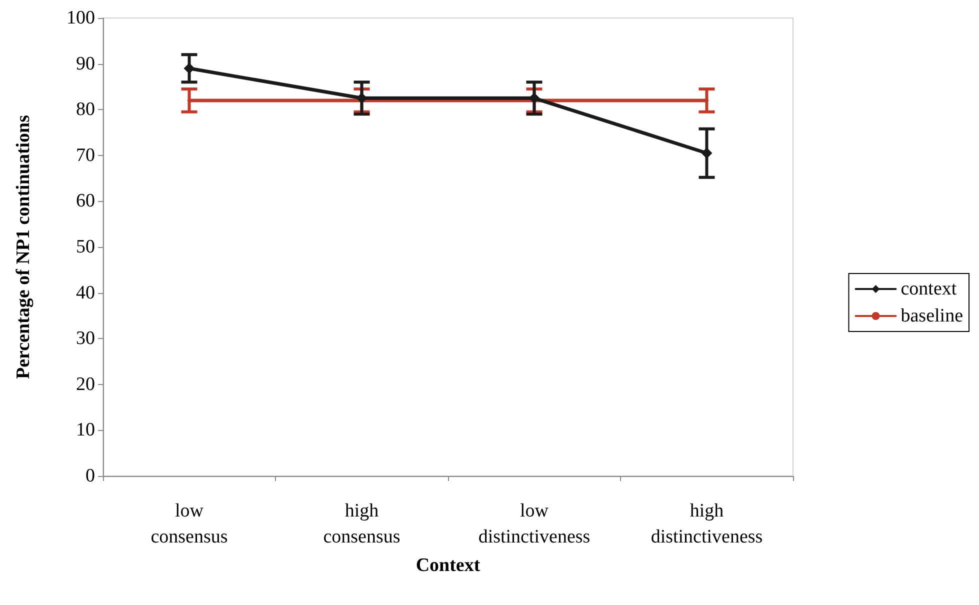  Describe the element at coordinates (706, 524) in the screenshot. I see `x-tick-label: high distinctiveness` at that location.